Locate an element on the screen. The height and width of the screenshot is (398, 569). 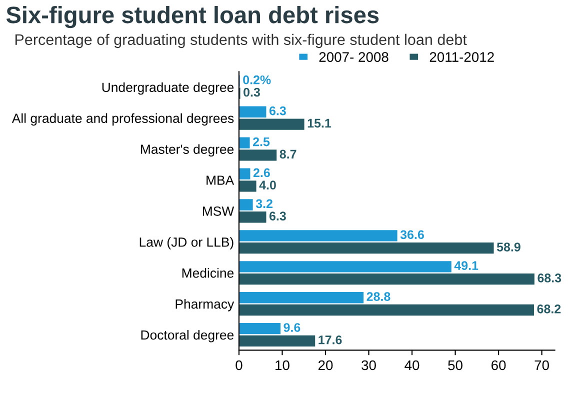
y-tick-label: Law (JD or LLB) is located at coordinates (187, 243).